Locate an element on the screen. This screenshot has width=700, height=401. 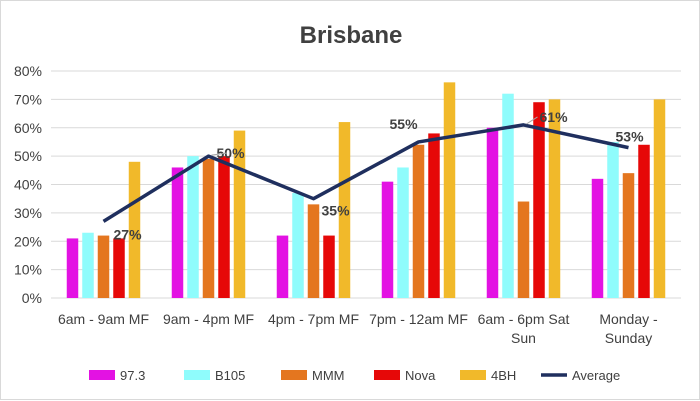
legend-label: MMM is located at coordinates (328, 375).